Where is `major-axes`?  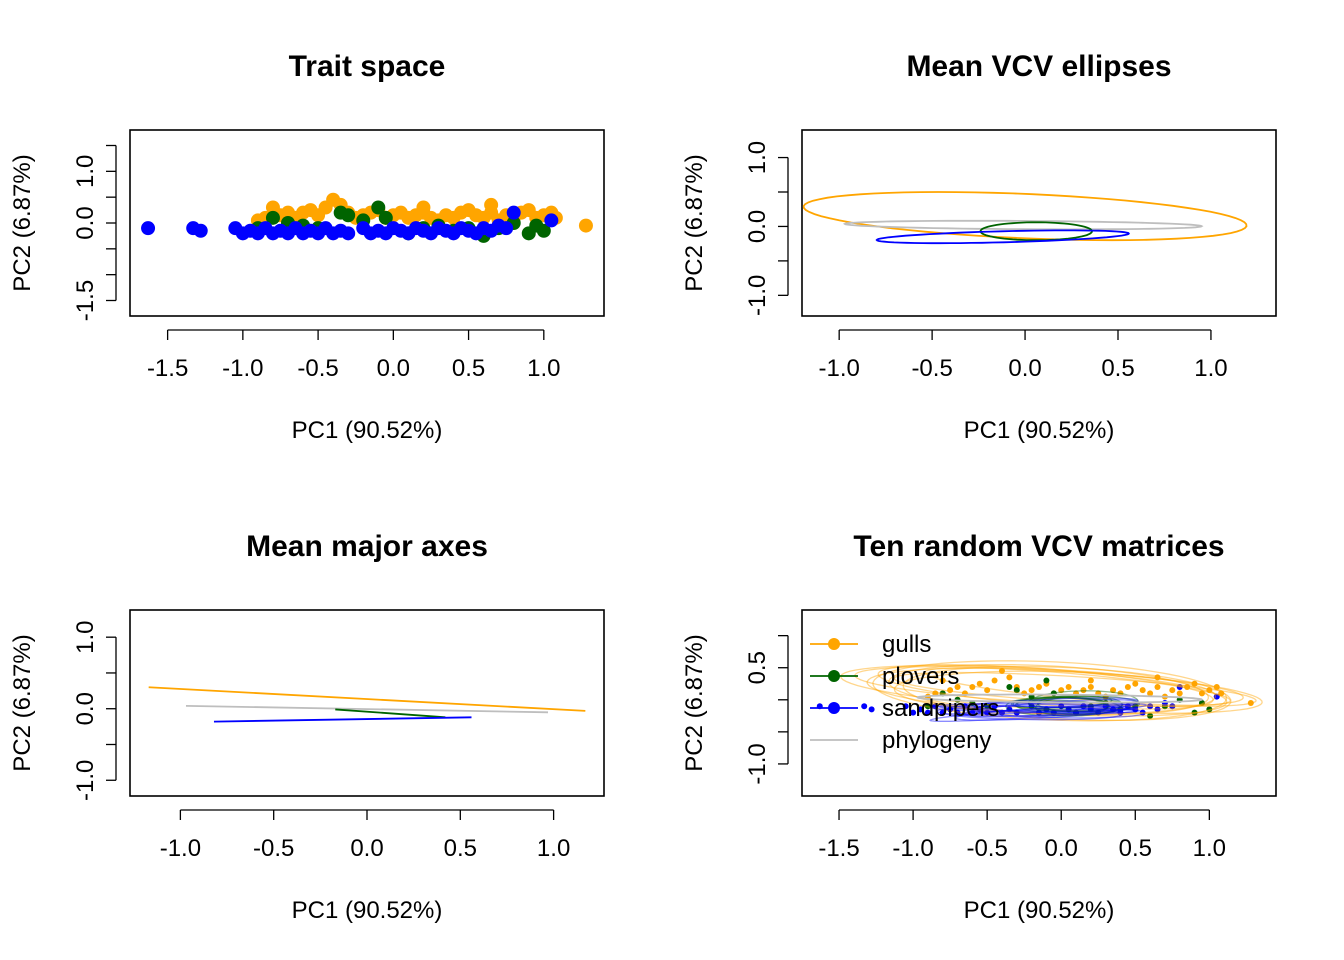 major-axes is located at coordinates (367, 704).